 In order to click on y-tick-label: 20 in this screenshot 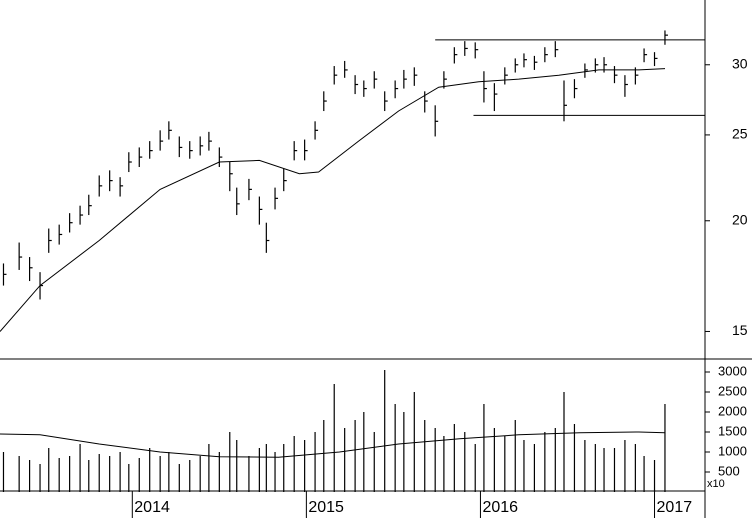, I will do `click(740, 219)`.